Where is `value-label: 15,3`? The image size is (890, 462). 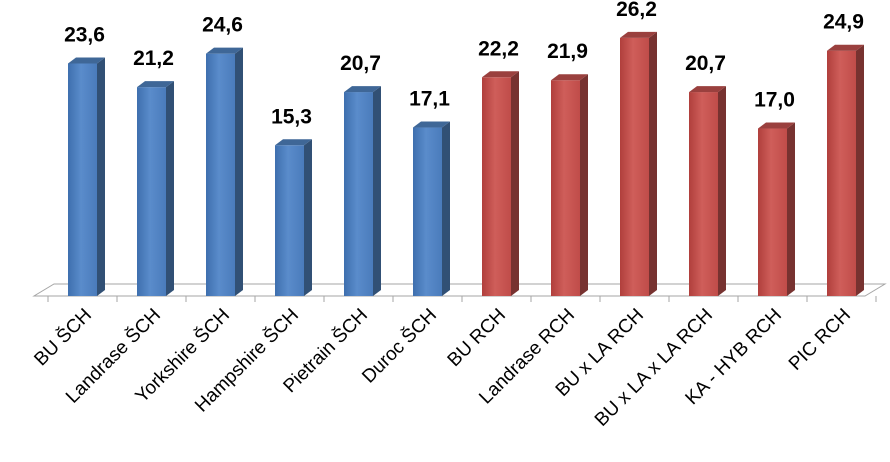 value-label: 15,3 is located at coordinates (291, 116).